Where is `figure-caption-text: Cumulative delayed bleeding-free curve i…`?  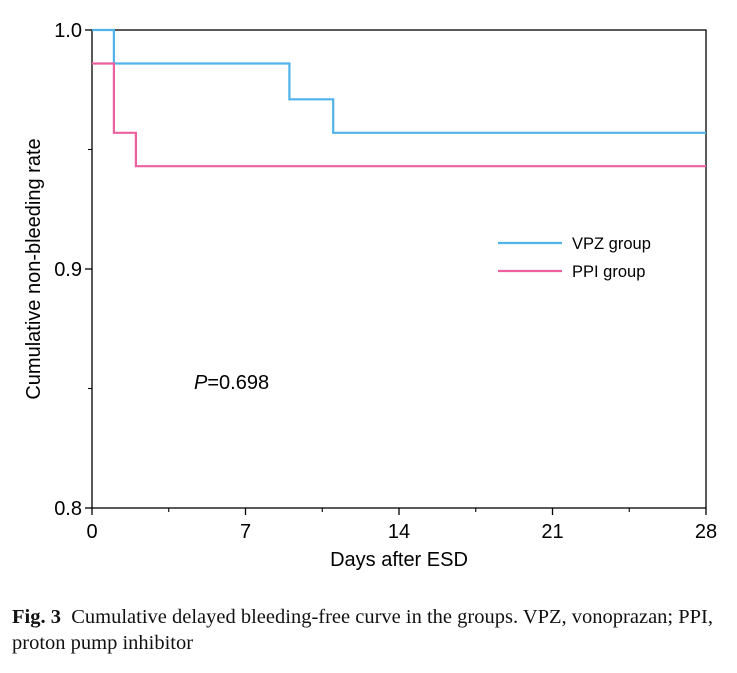 figure-caption-text: Cumulative delayed bleeding-free curve i… is located at coordinates (363, 630).